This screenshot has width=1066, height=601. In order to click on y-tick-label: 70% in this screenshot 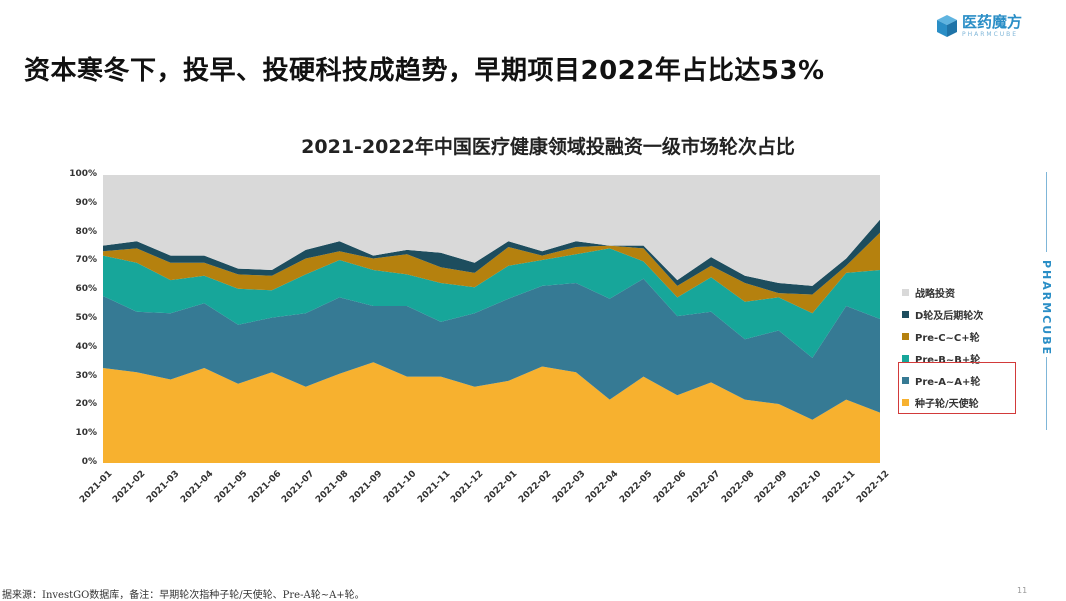, I will do `click(86, 260)`.